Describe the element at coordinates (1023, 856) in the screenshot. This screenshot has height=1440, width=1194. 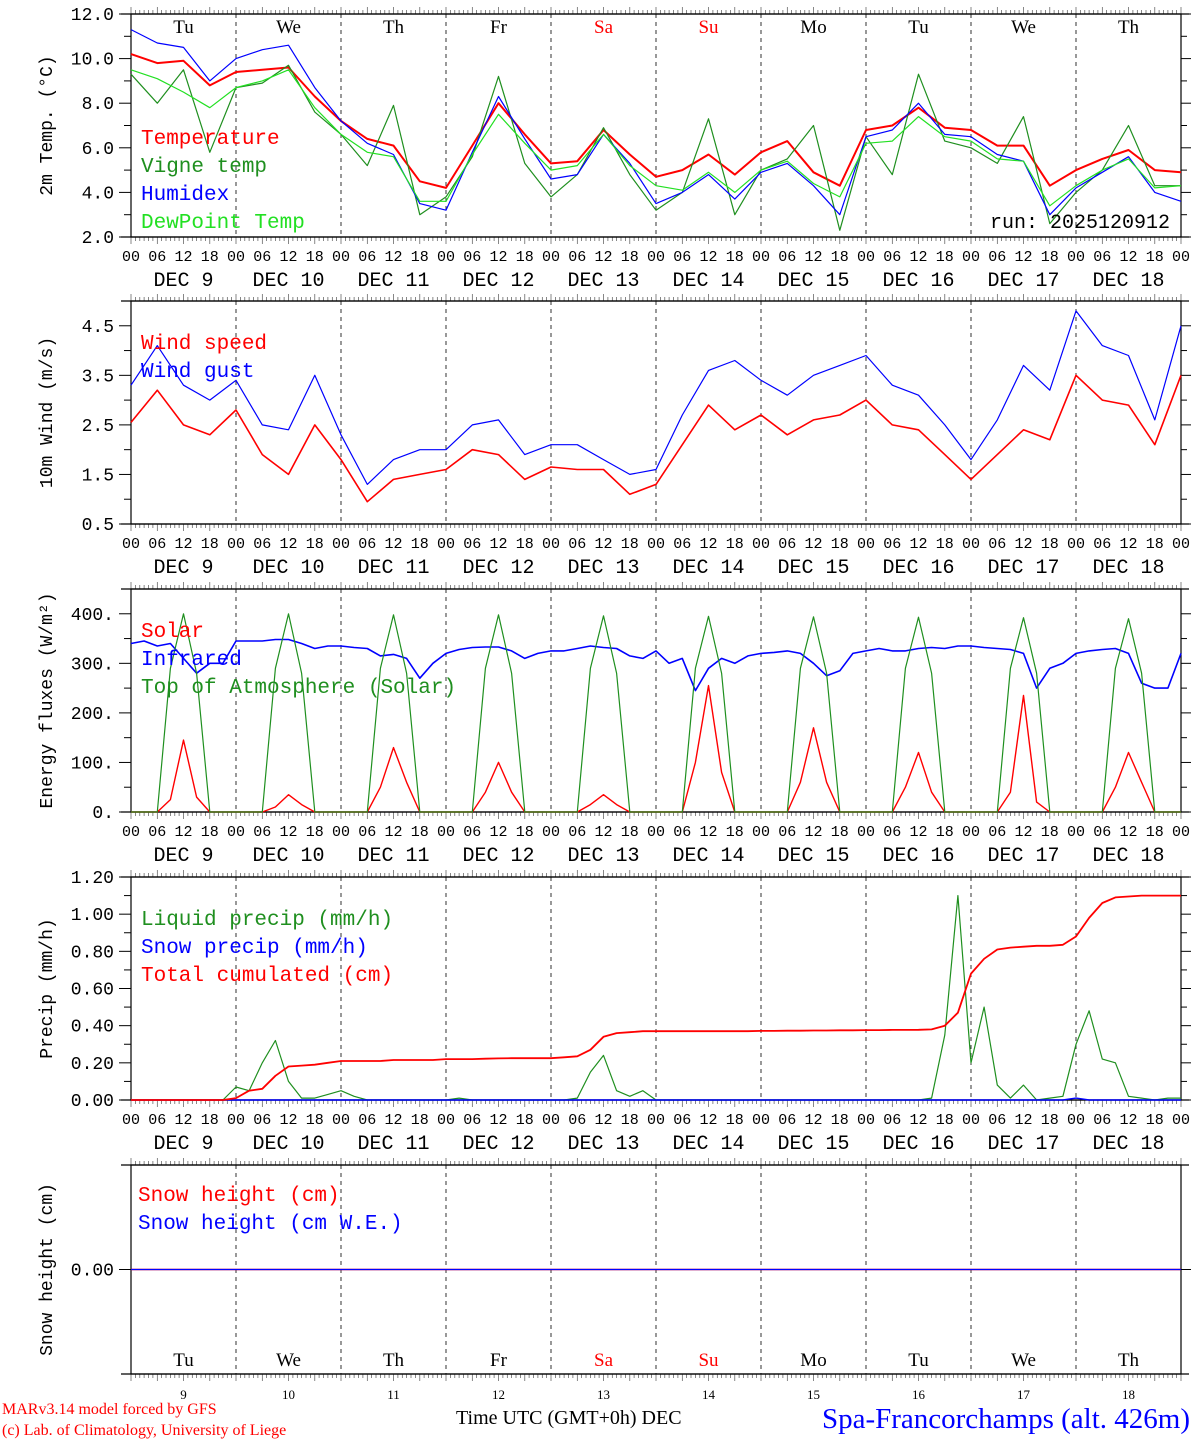
I see `x-date-label: DEC 17` at that location.